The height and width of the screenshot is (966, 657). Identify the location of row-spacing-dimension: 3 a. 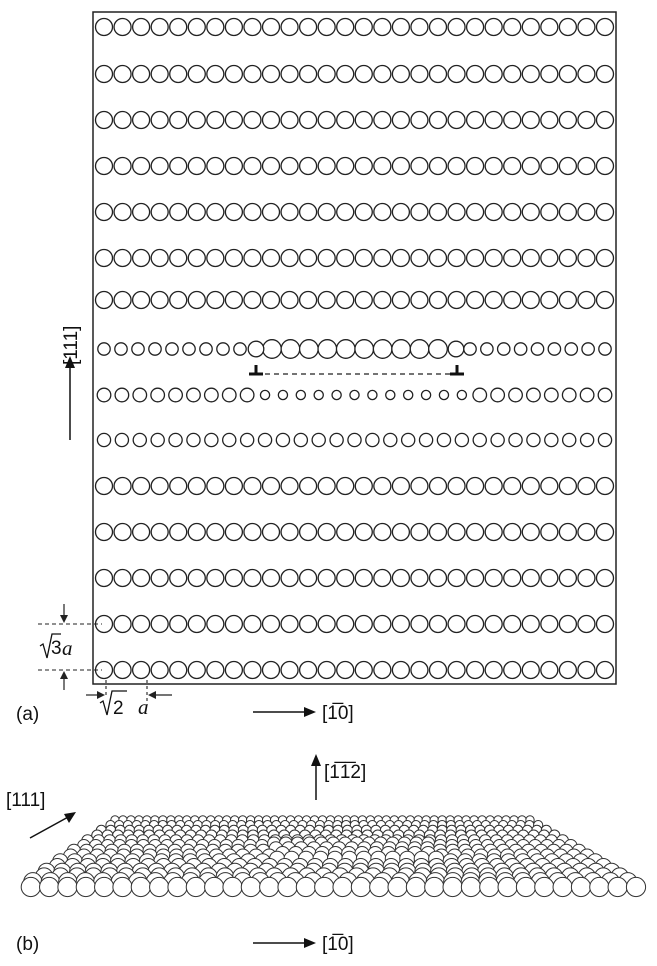
(70, 647).